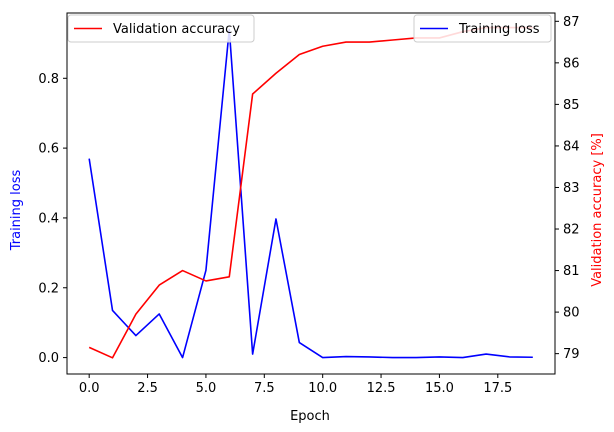 Image resolution: width=614 pixels, height=432 pixels. I want to click on left-y-axis-title: Training loss, so click(16, 211).